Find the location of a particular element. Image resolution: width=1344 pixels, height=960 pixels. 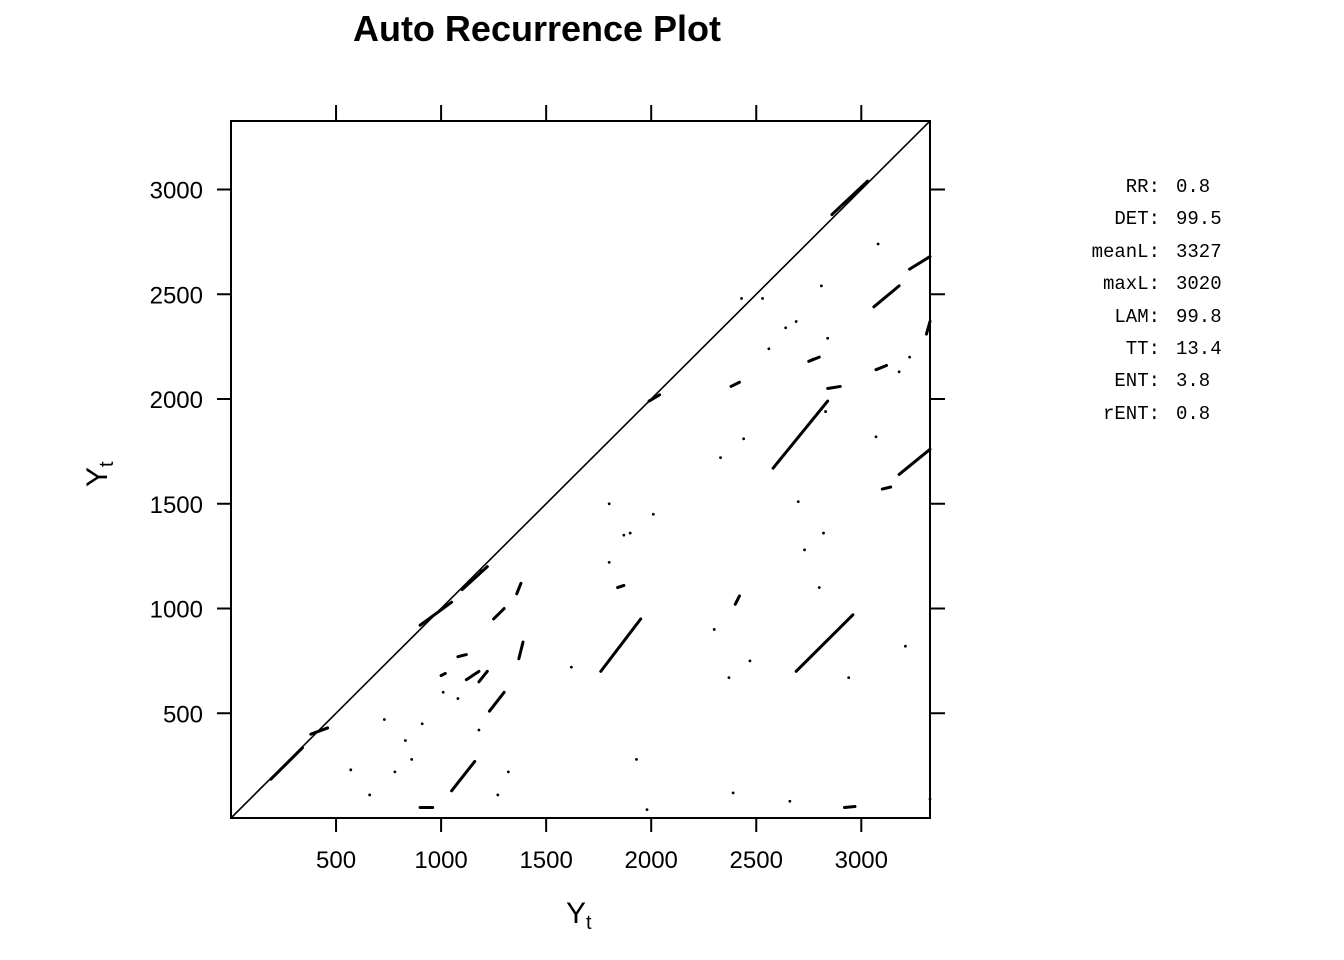

stat-value: 3020 is located at coordinates (1199, 284).